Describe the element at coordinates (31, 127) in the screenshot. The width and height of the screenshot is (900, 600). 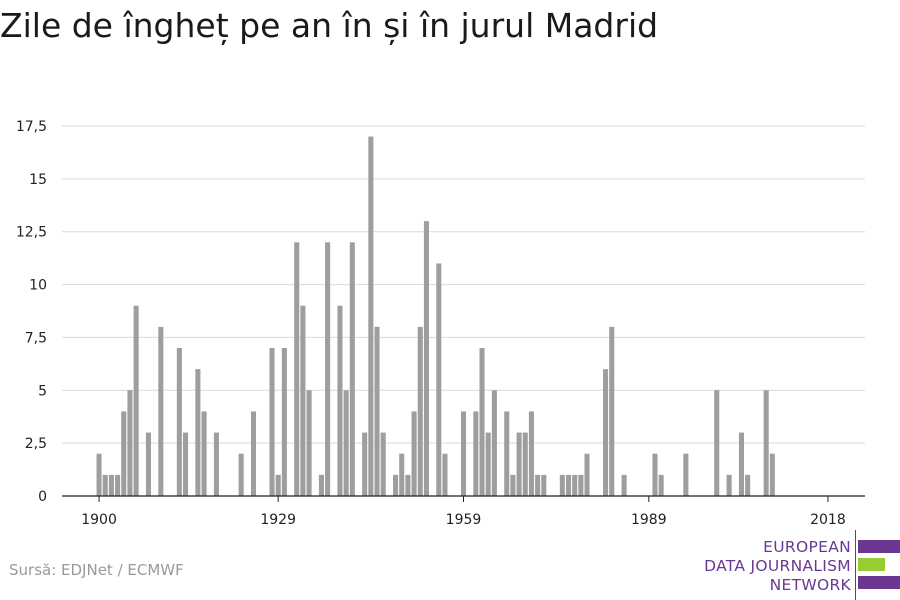
I see `y-tick-label: 17,5` at that location.